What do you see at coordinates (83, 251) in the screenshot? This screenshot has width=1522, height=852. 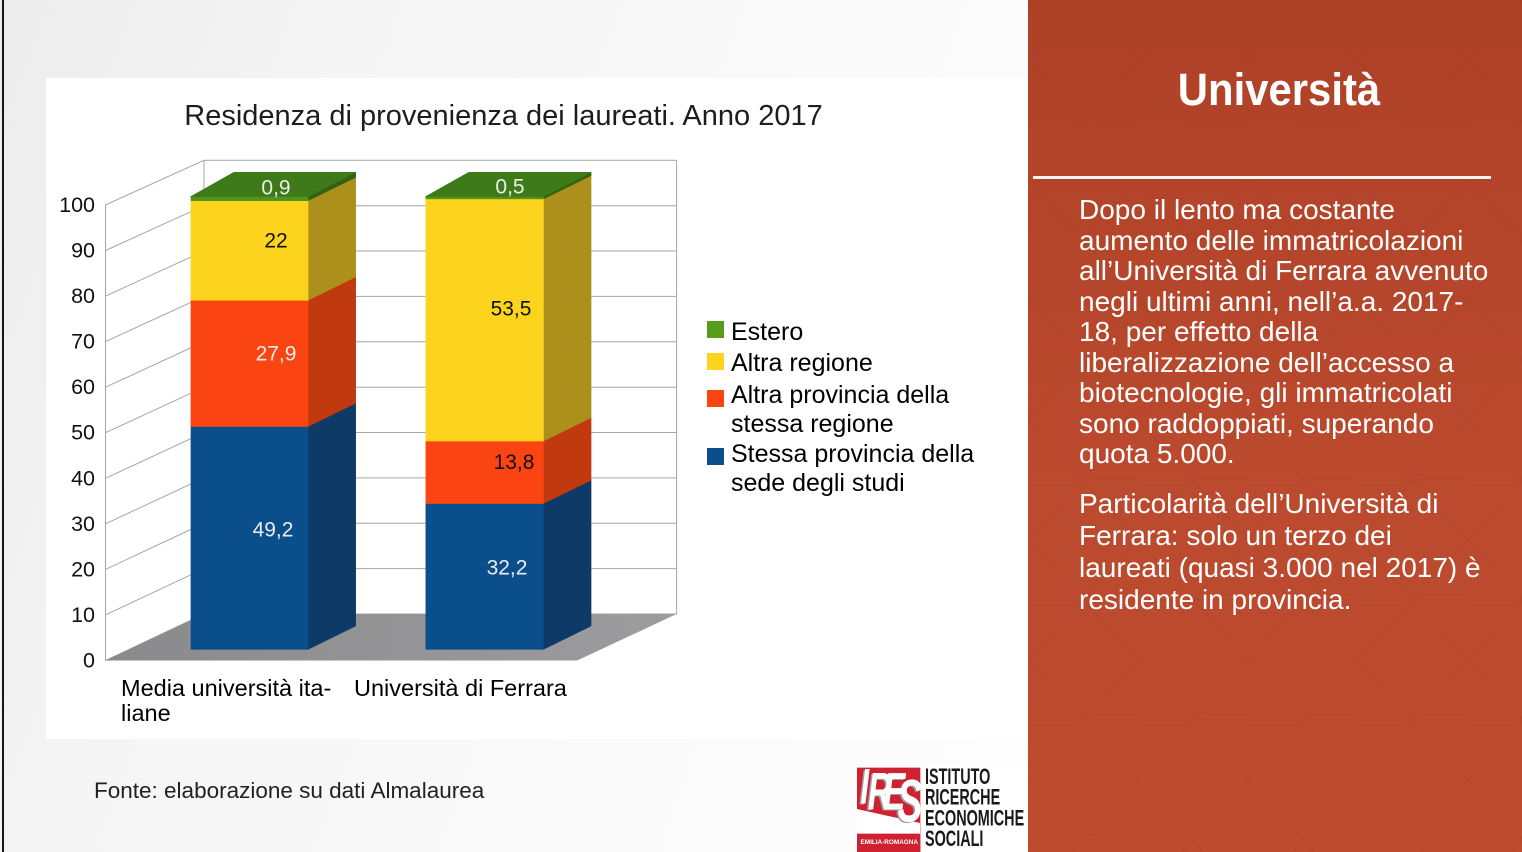 I see `svg-text: 90` at bounding box center [83, 251].